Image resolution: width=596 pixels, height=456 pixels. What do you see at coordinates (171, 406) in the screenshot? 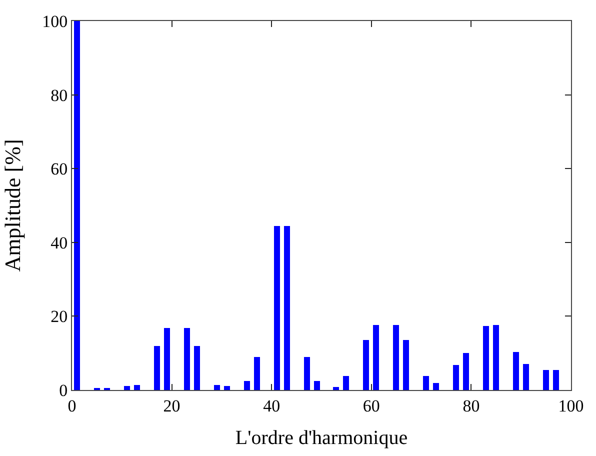
I see `x-tick-label: 20` at bounding box center [171, 406].